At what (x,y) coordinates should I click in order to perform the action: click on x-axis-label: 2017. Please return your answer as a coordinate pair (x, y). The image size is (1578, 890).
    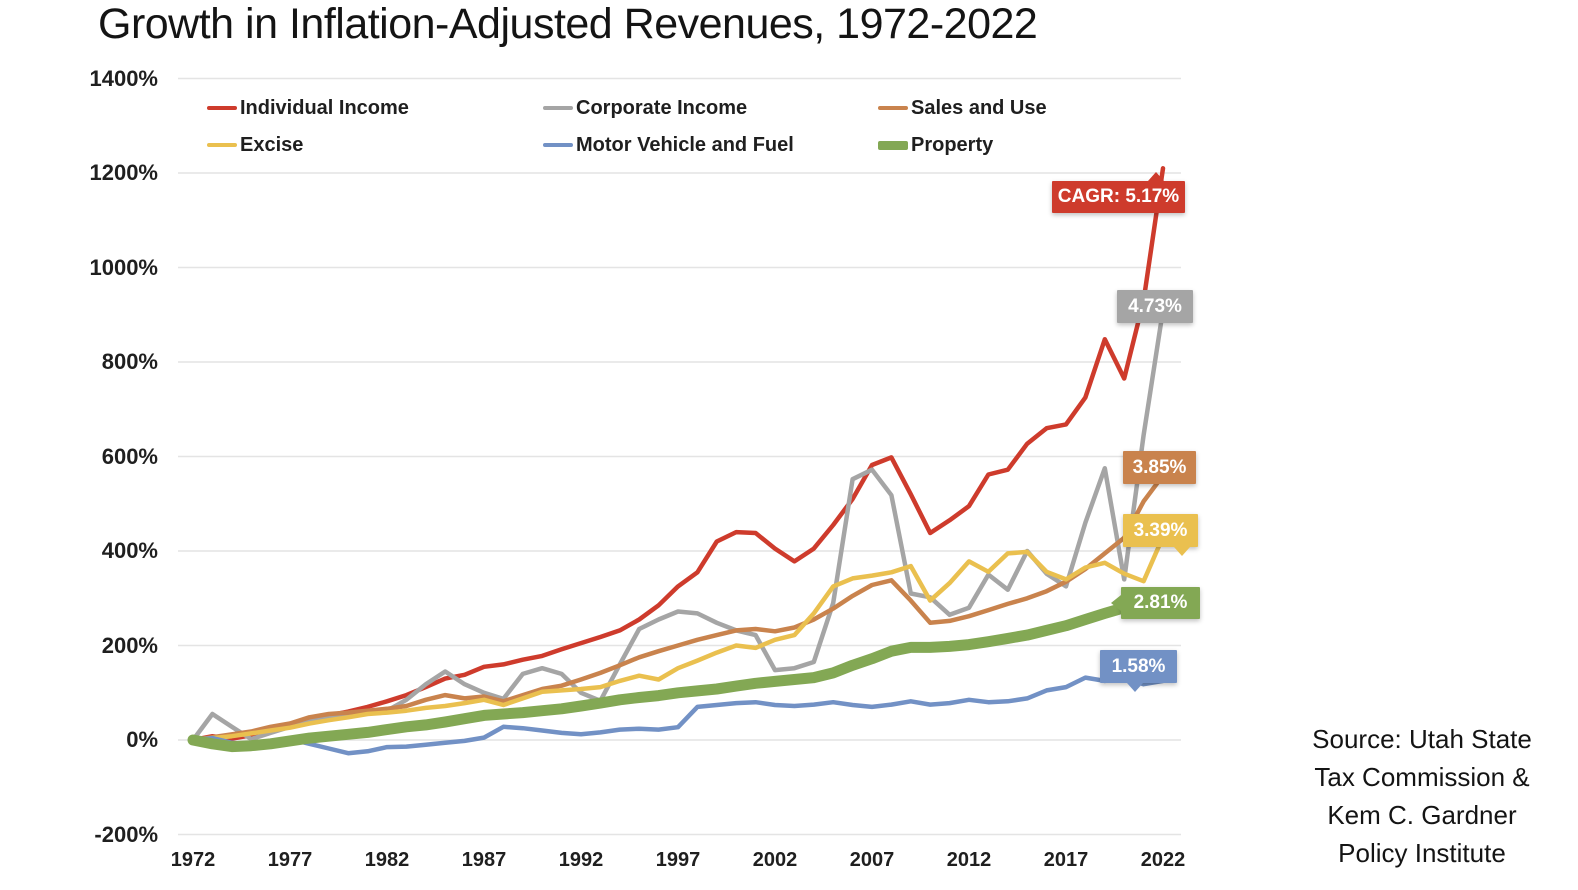
    Looking at the image, I should click on (1066, 860).